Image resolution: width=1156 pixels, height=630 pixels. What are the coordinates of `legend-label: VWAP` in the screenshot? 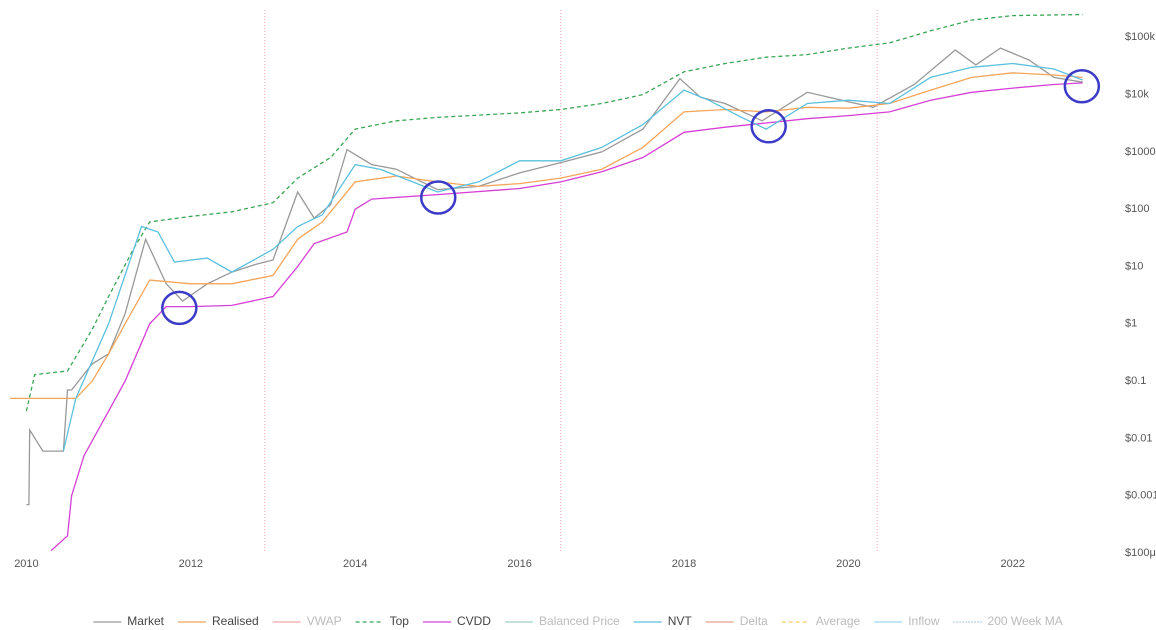 It's located at (324, 621).